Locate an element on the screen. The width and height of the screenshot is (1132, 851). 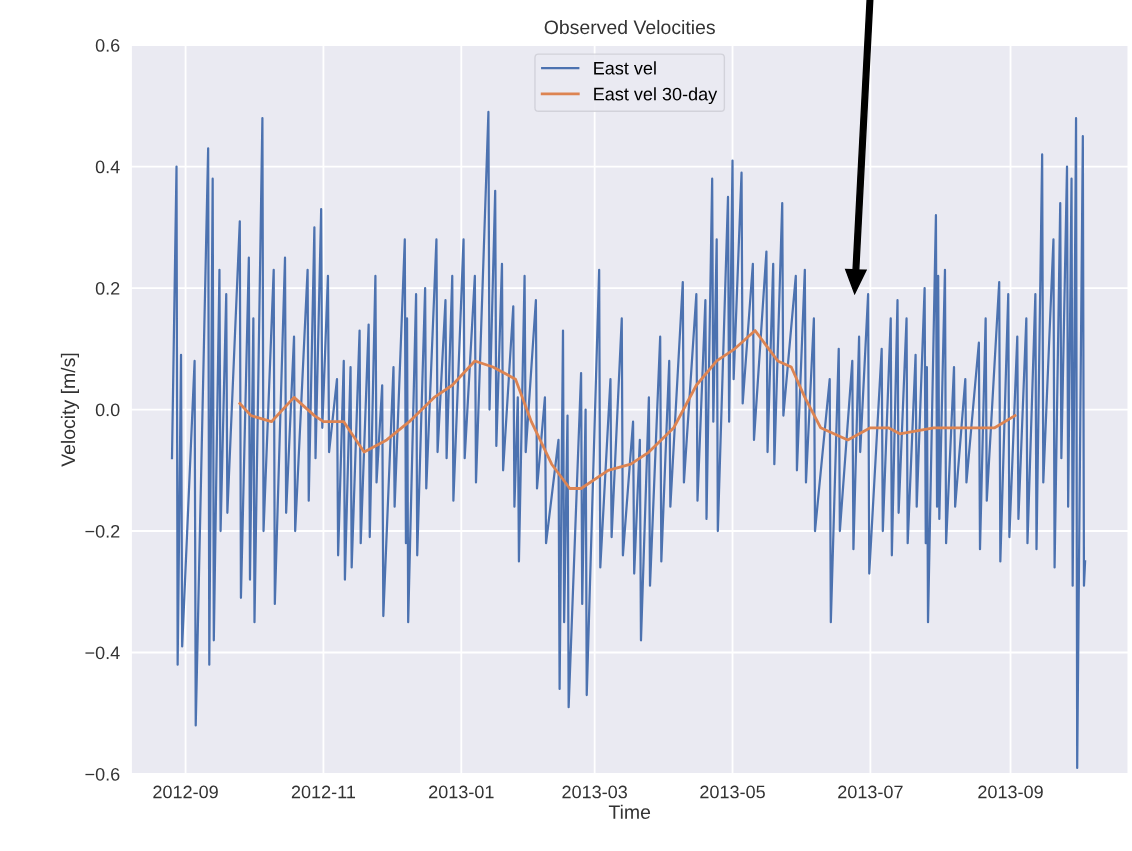
y-tick-label: 0.4 is located at coordinates (107, 167).